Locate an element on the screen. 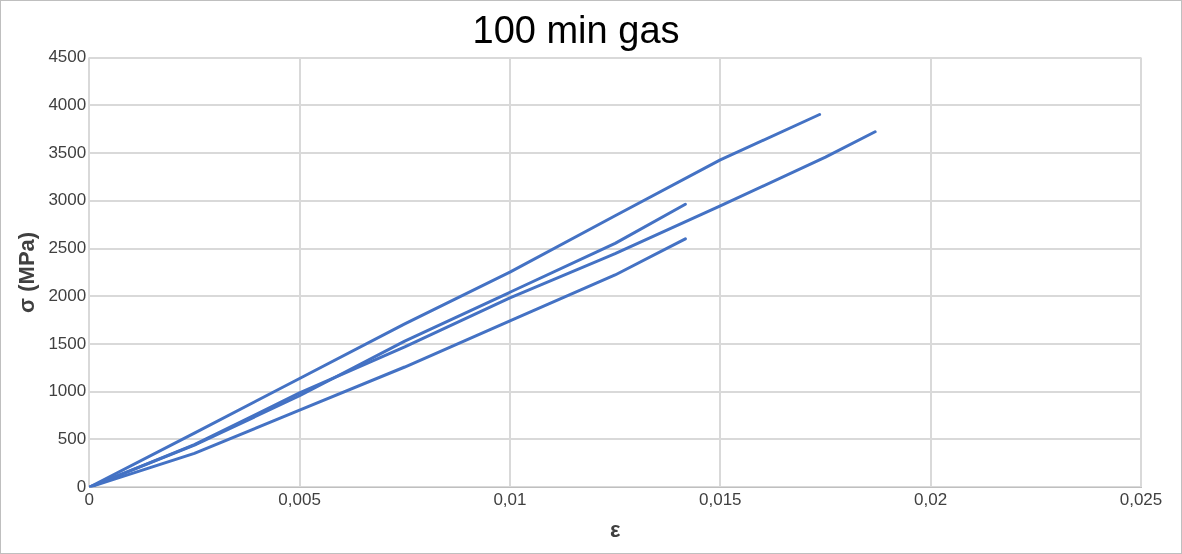  y-tick-label: 1000 is located at coordinates (67, 391).